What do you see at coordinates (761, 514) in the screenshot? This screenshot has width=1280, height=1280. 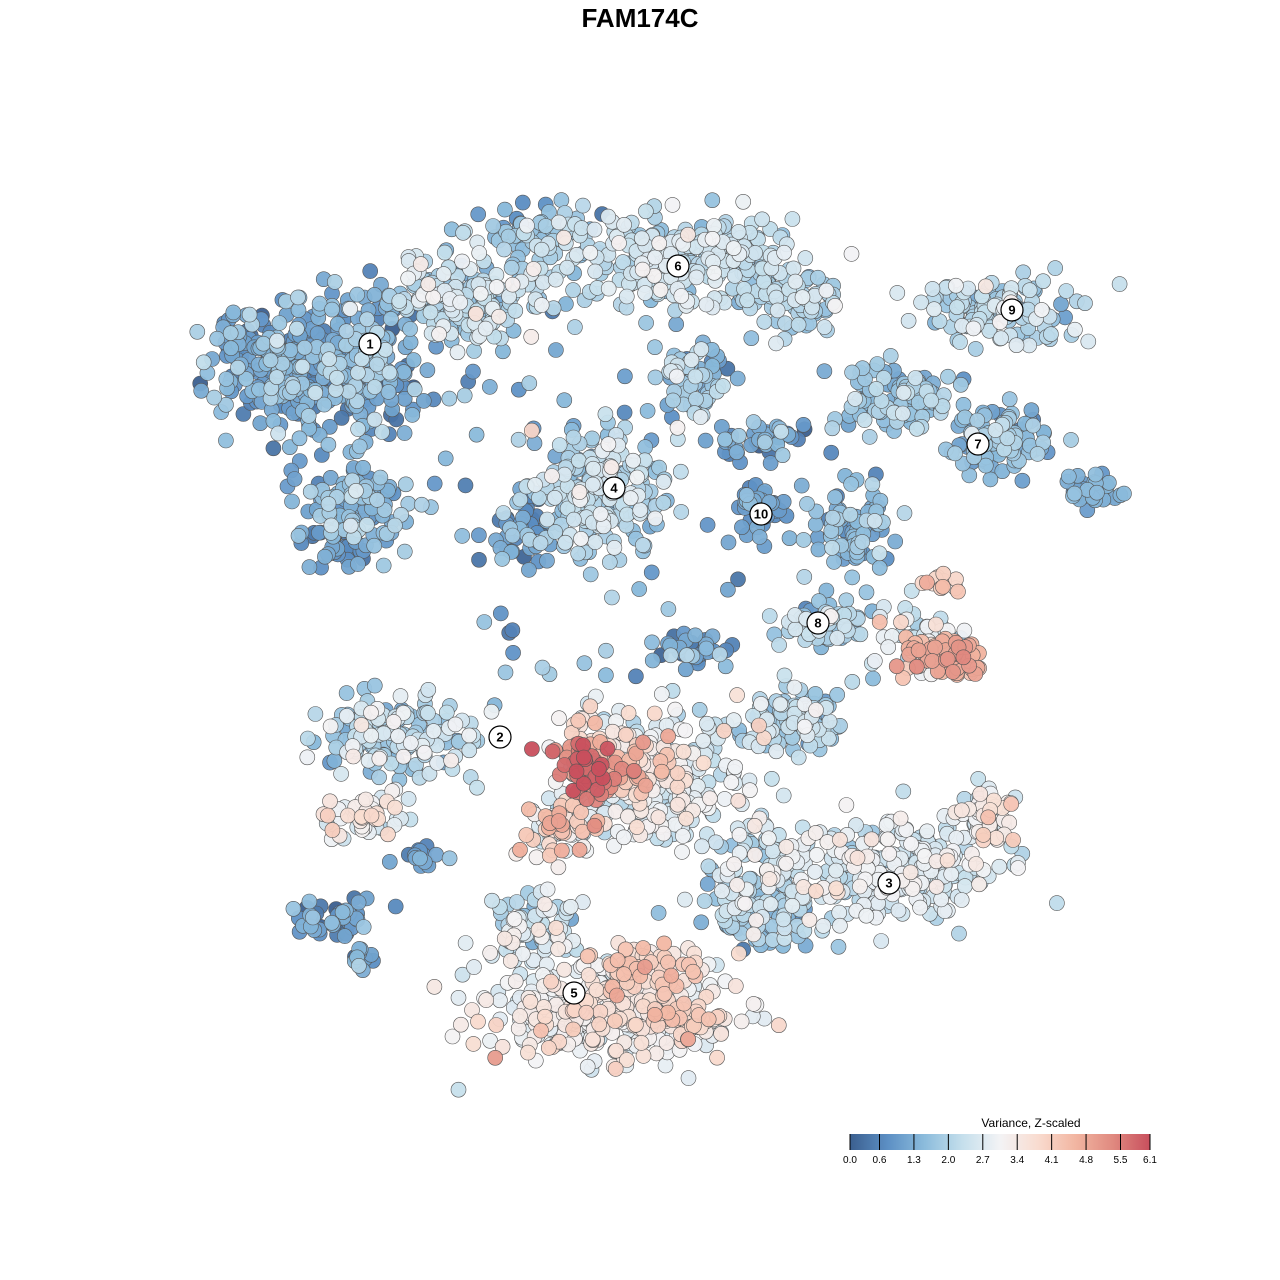 I see `cluster-label-10: 10` at bounding box center [761, 514].